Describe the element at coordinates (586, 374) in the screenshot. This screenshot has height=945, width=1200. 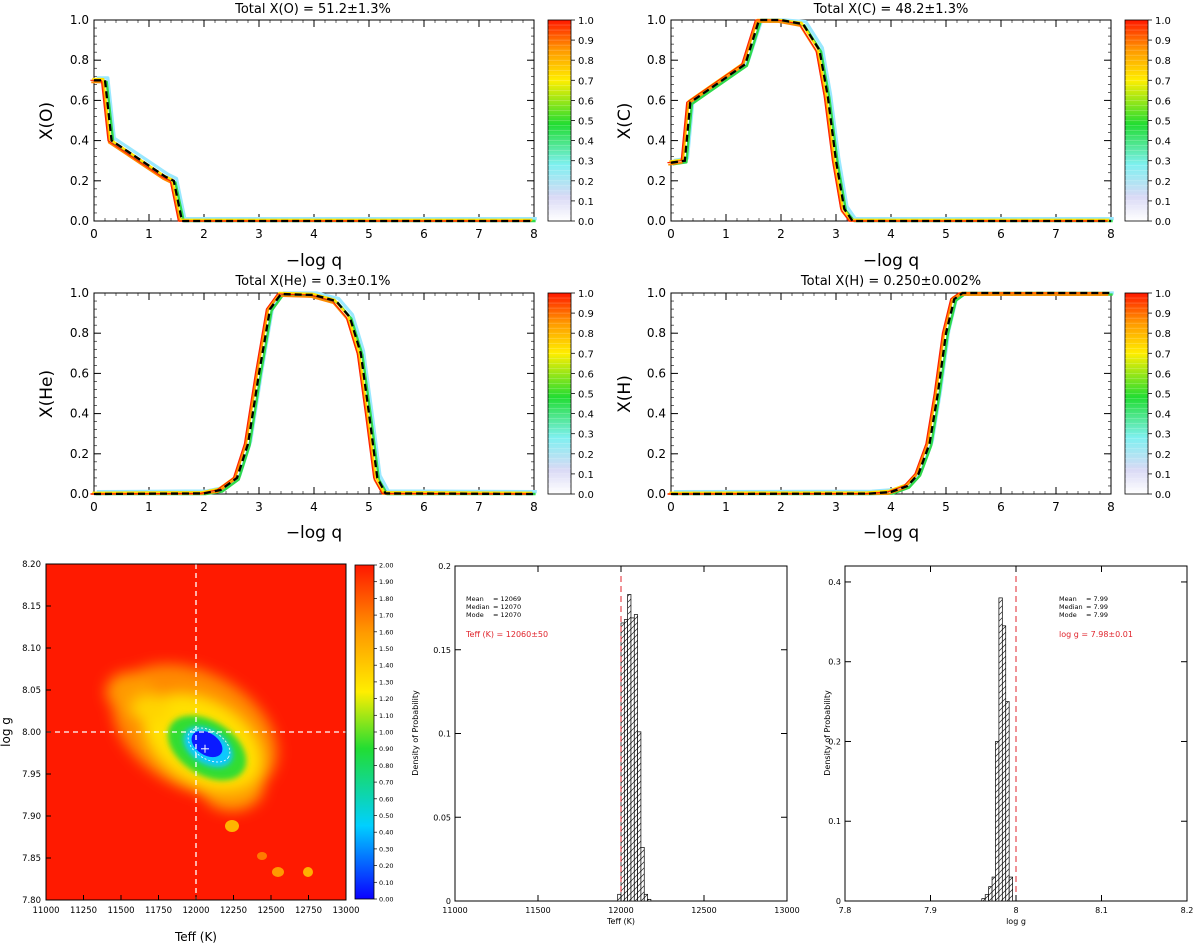
I see `colorbar-tick-label: 0.6` at that location.